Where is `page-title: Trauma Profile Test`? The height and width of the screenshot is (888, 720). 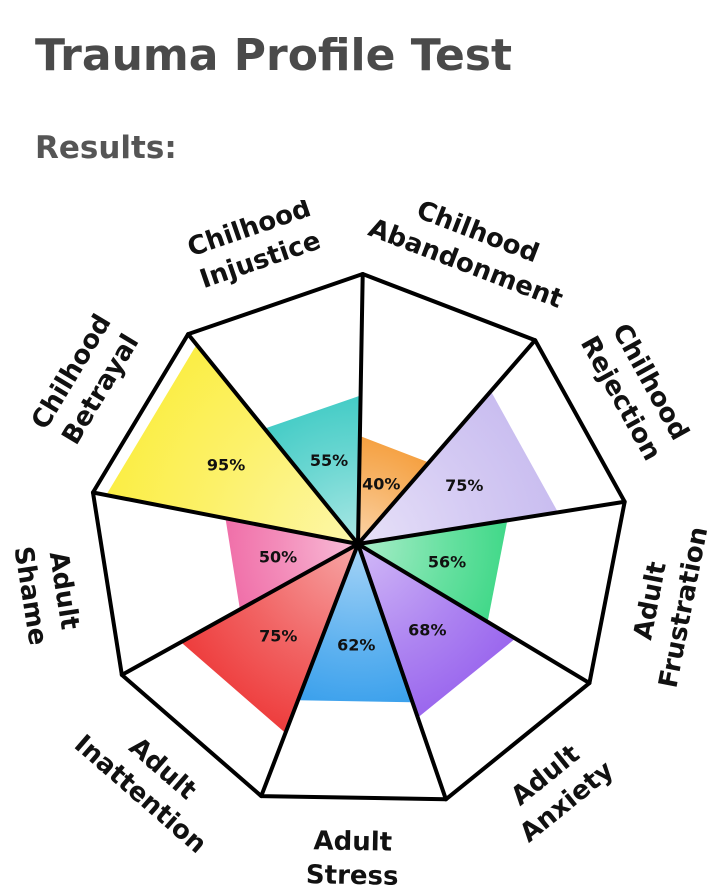
page-title: Trauma Profile Test is located at coordinates (274, 55).